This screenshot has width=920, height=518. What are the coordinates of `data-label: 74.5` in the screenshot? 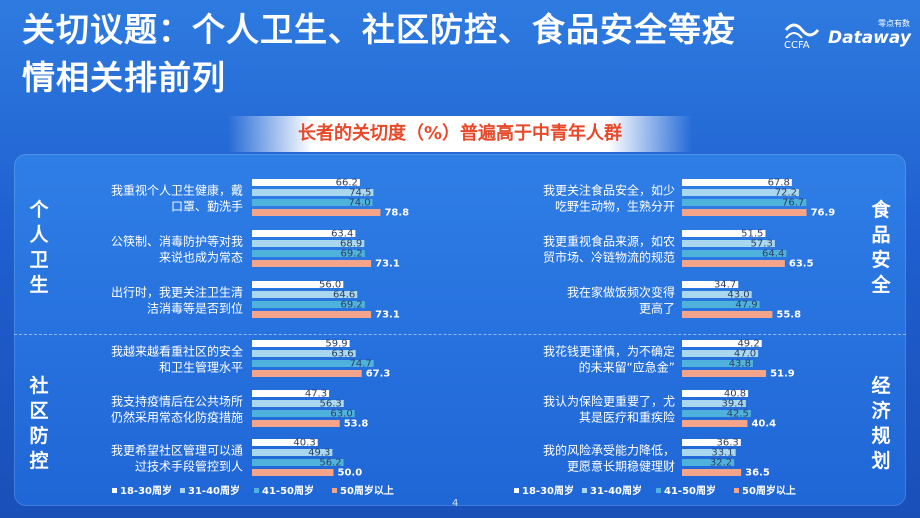 It's located at (360, 193).